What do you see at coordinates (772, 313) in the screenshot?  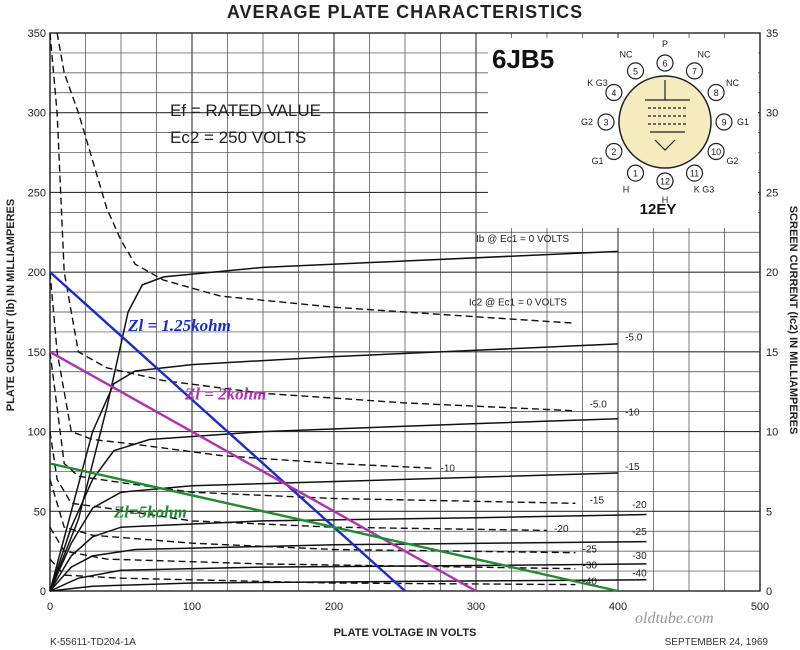 I see `y2-axis-ticks: 0 5 10 15 20 25 30 35` at bounding box center [772, 313].